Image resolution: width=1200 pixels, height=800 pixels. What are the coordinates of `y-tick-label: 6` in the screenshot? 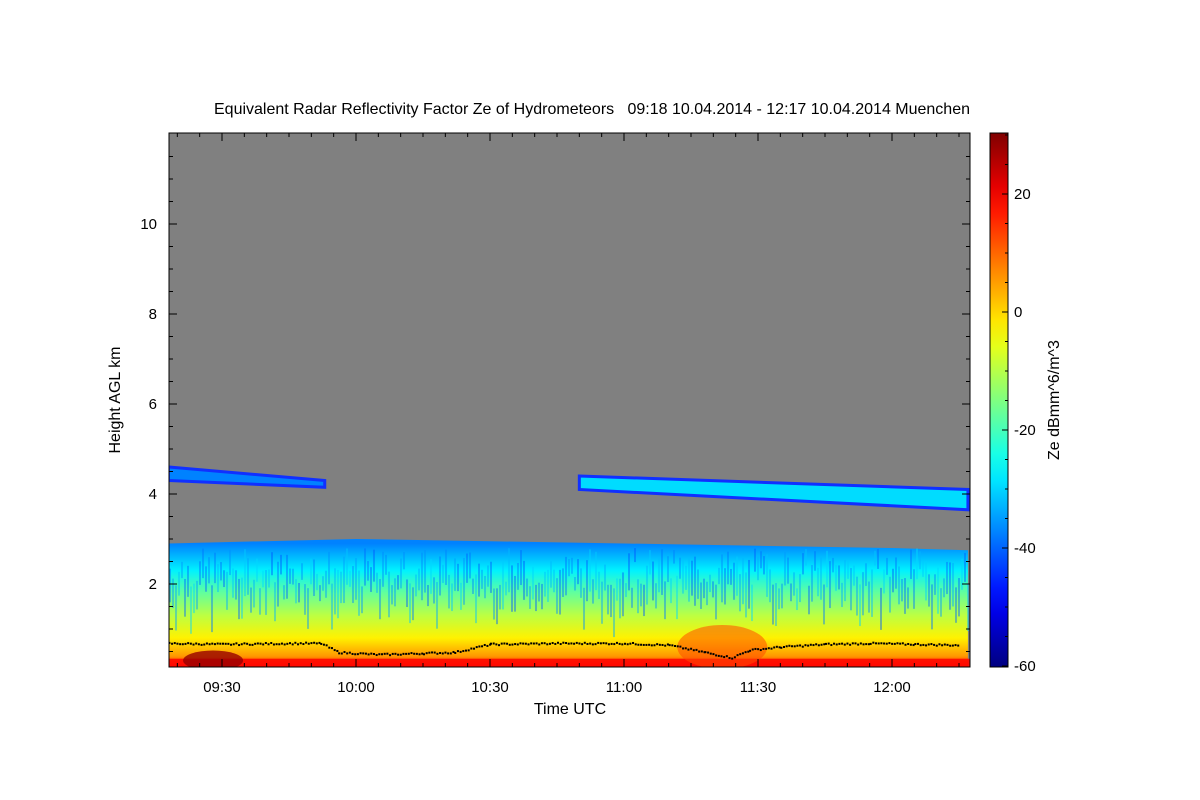 It's located at (153, 404).